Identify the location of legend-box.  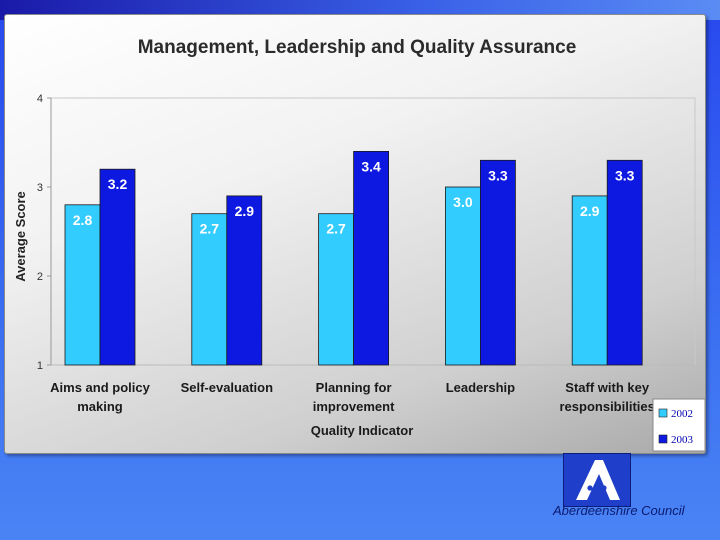
(678, 425).